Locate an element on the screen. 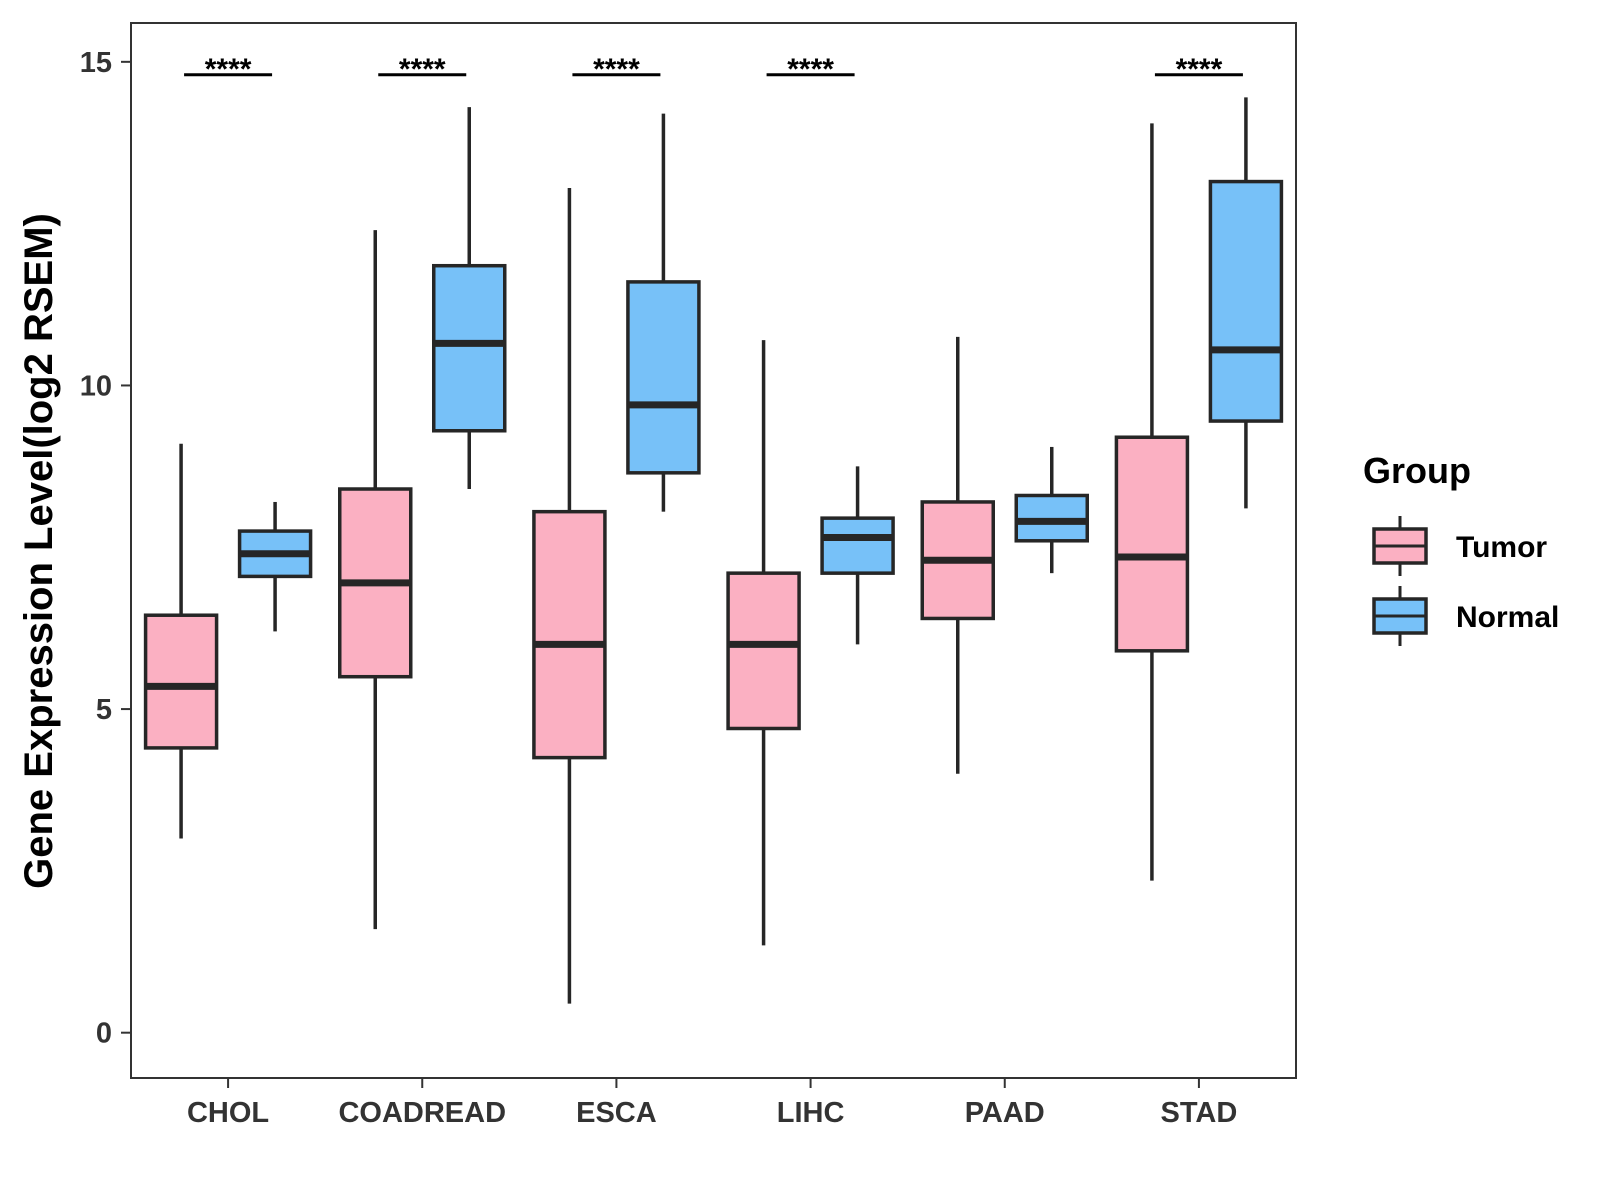 The image size is (1600, 1200). legend-title: Group is located at coordinates (1417, 470).